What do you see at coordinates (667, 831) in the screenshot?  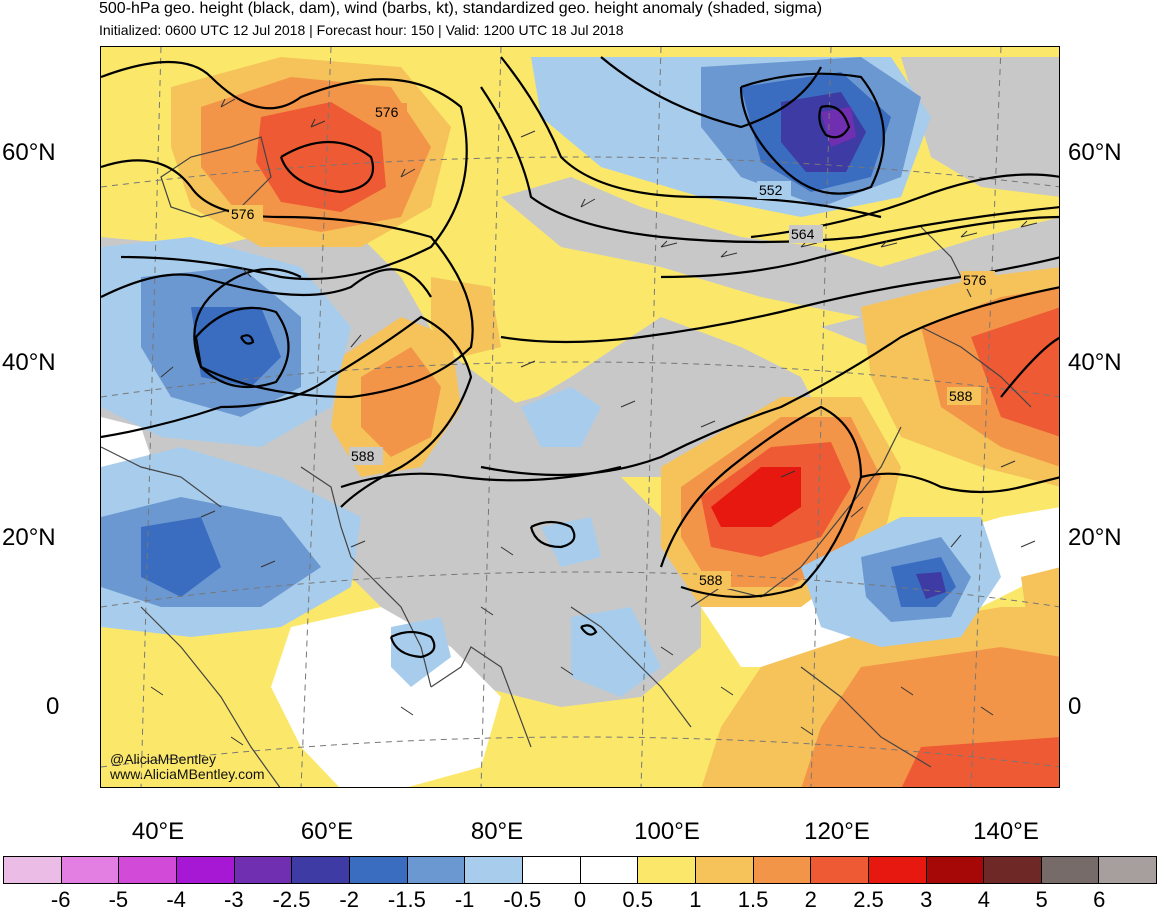 I see `lon-label: 100°E` at bounding box center [667, 831].